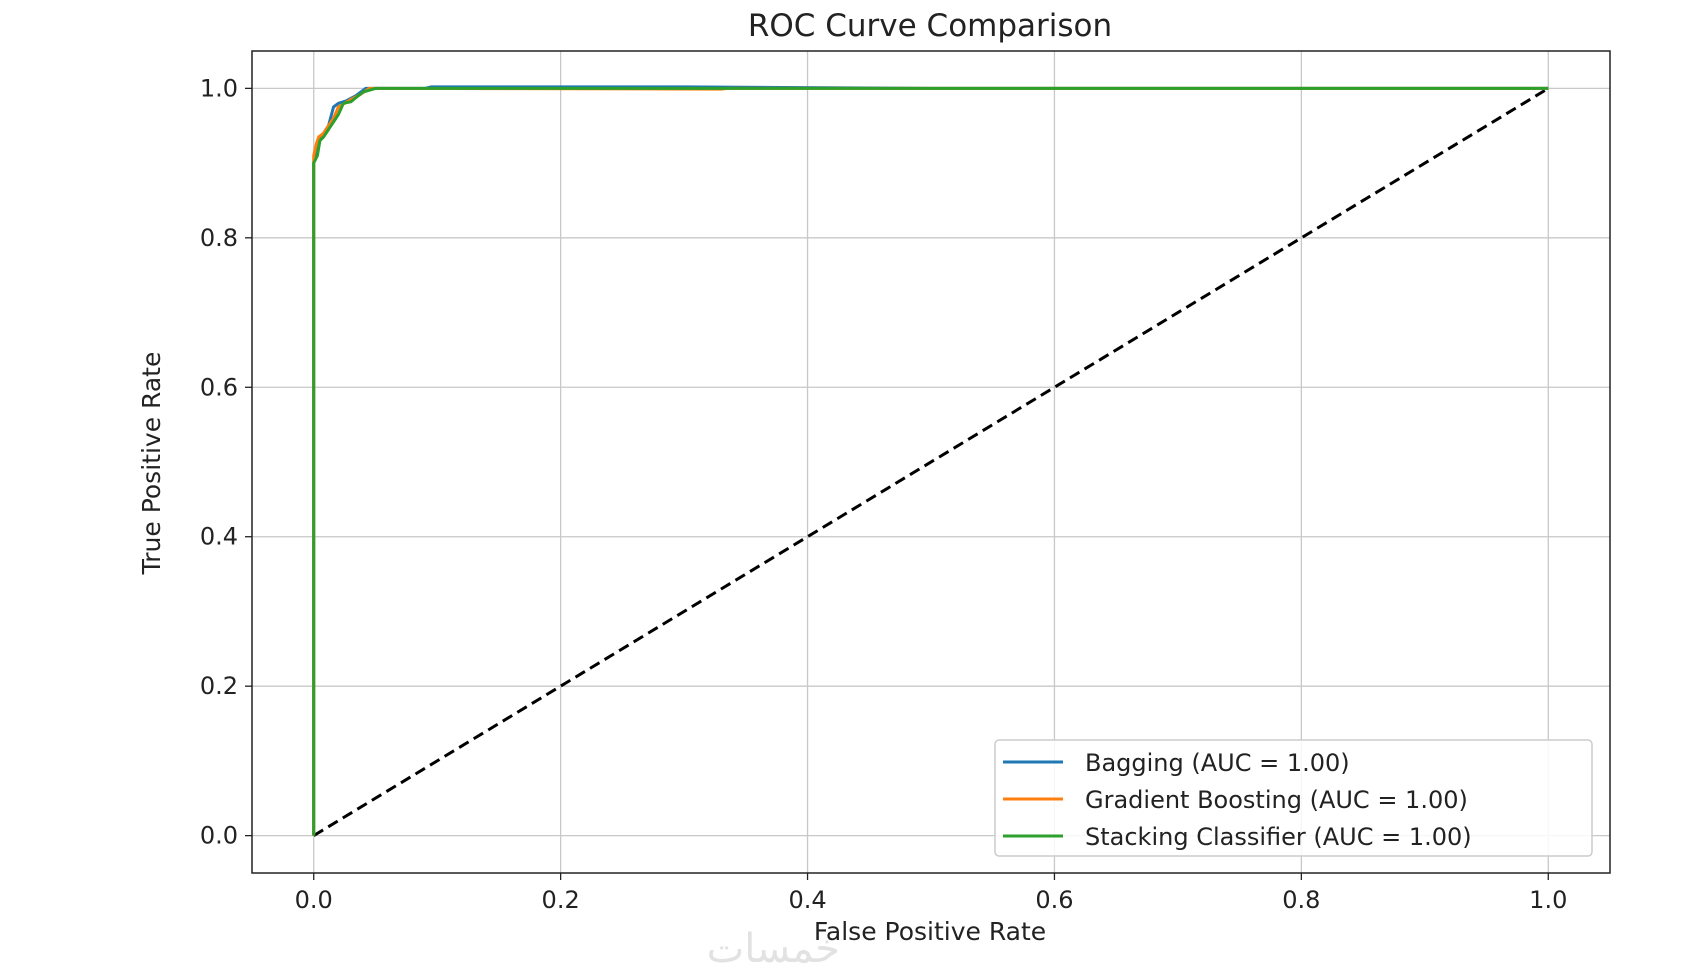 The width and height of the screenshot is (1700, 976). I want to click on y-tick-label: 0.0, so click(219, 836).